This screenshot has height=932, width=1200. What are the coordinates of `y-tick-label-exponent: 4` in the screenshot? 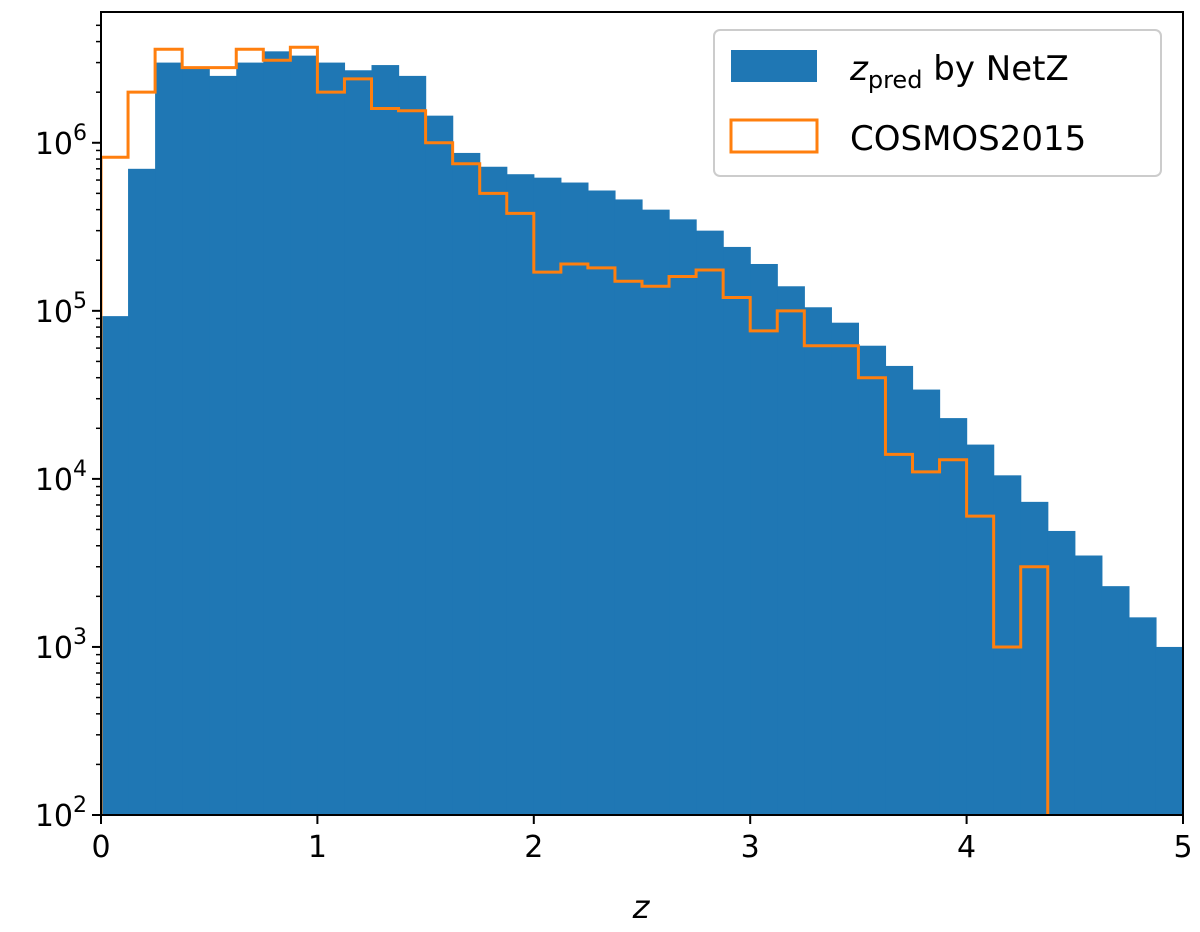 It's located at (80, 469).